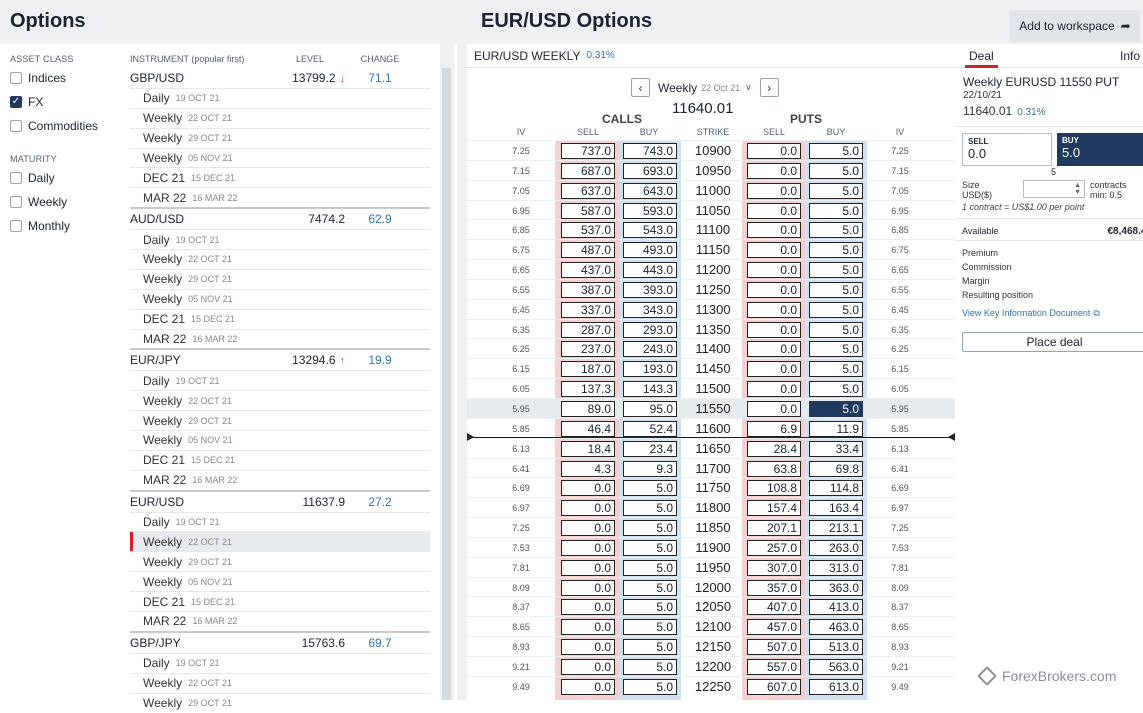 Image resolution: width=1143 pixels, height=713 pixels. I want to click on call-buy-price: 643.0, so click(650, 191).